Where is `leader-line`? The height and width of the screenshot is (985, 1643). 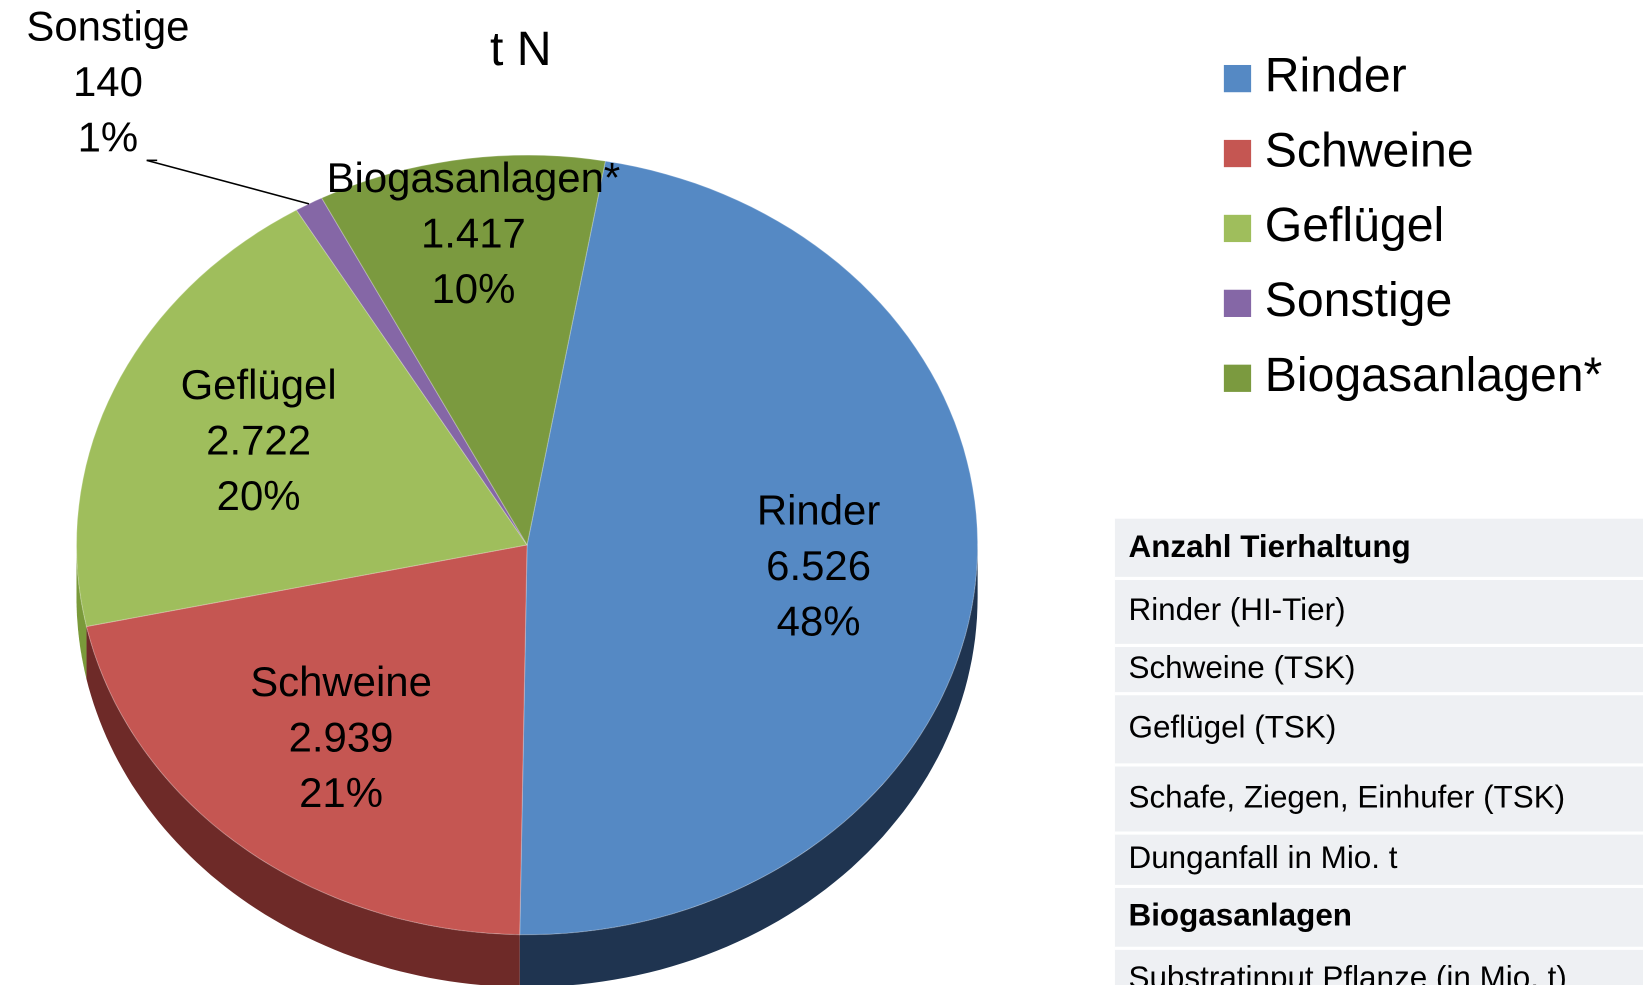 leader-line is located at coordinates (228, 182).